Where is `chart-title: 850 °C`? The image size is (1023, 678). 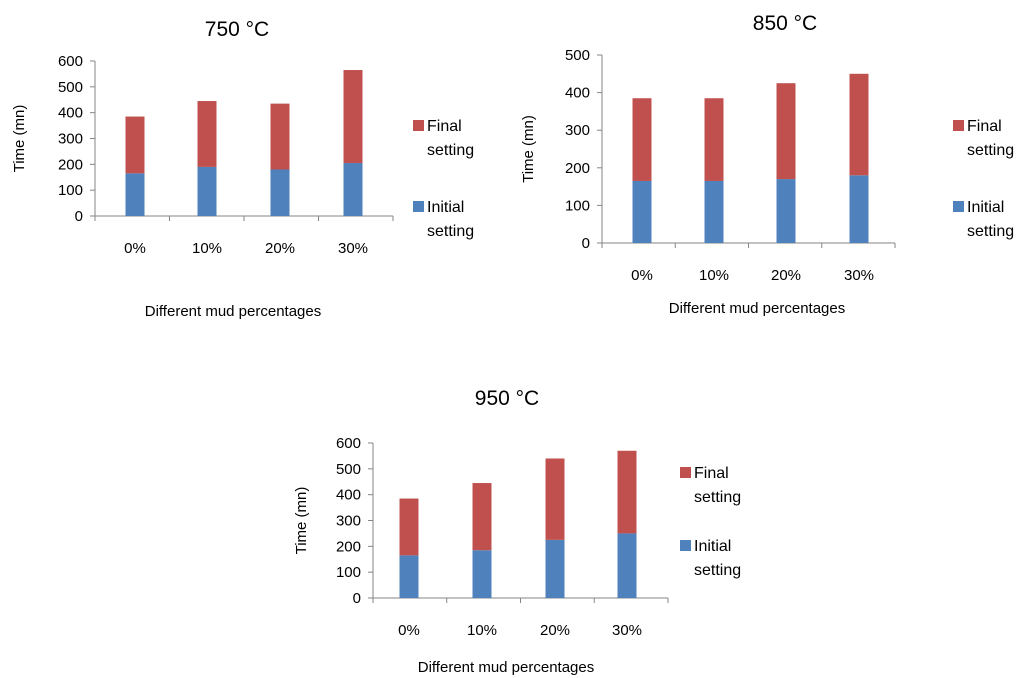 chart-title: 850 °C is located at coordinates (785, 23).